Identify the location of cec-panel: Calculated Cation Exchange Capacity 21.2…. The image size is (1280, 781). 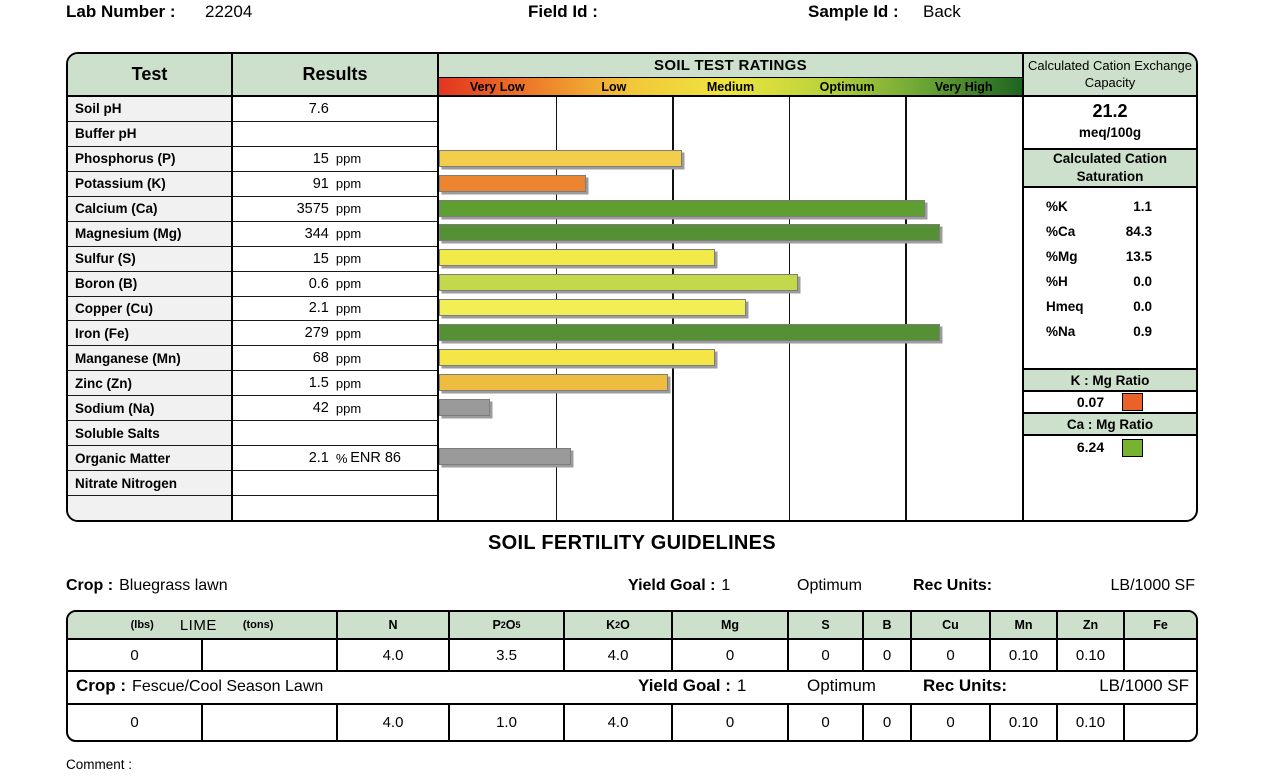
(1110, 287).